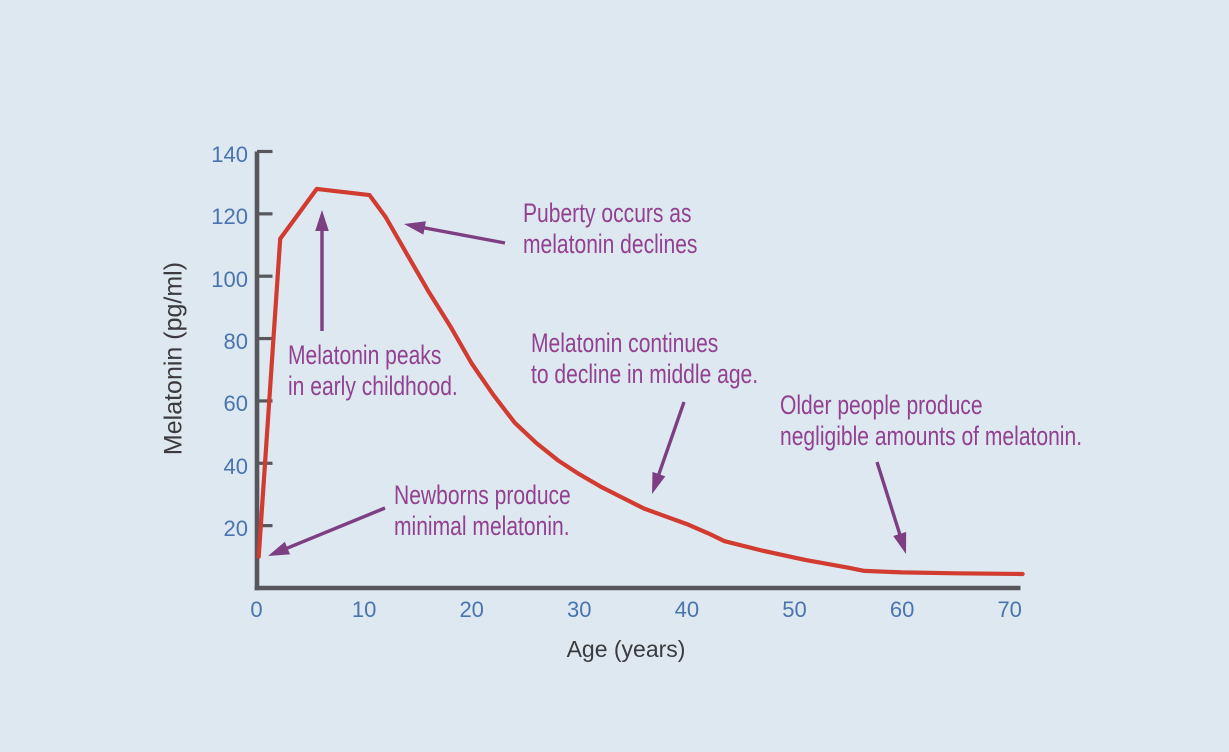  What do you see at coordinates (482, 495) in the screenshot?
I see `annotation-line: Newborns produce` at bounding box center [482, 495].